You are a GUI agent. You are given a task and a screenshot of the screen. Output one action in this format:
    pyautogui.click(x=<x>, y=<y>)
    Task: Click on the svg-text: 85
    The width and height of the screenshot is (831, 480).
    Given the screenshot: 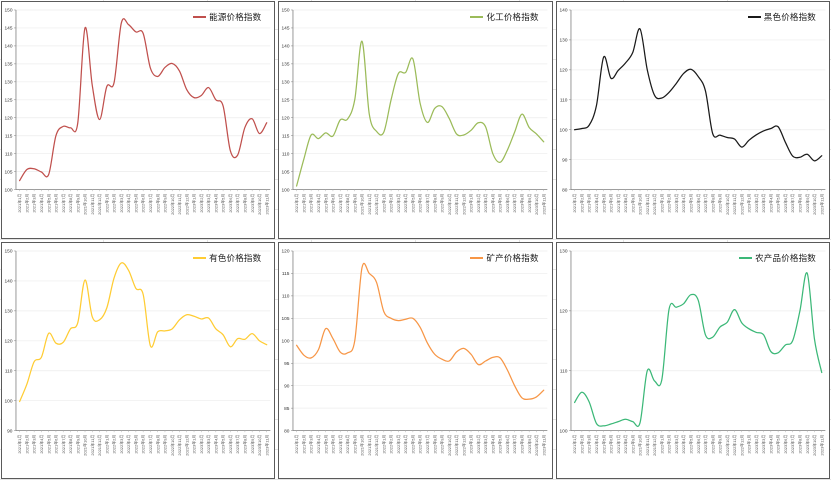 What is the action you would take?
    pyautogui.click(x=287, y=408)
    